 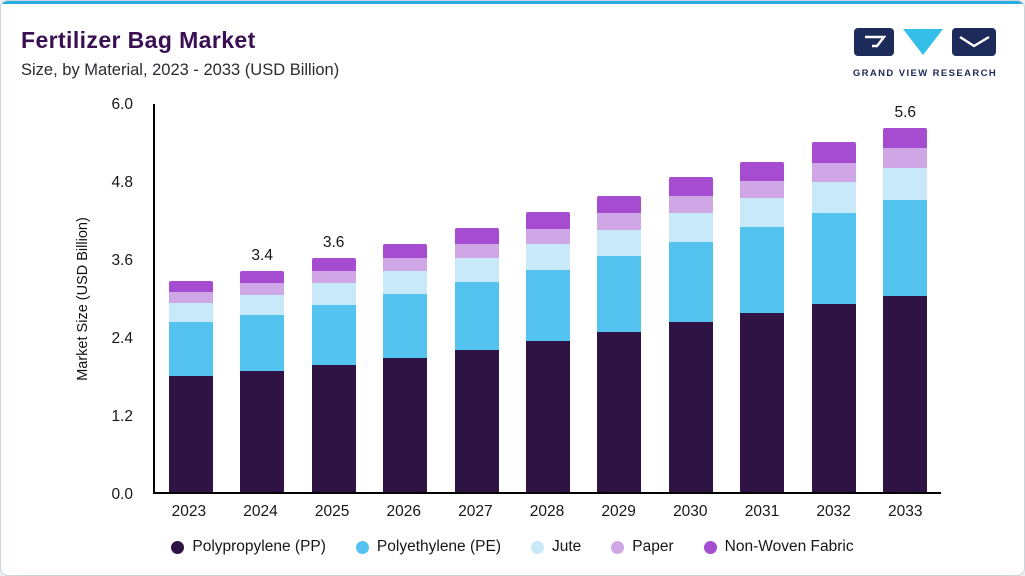 I want to click on y-tick-label: 6.0, so click(x=122, y=104).